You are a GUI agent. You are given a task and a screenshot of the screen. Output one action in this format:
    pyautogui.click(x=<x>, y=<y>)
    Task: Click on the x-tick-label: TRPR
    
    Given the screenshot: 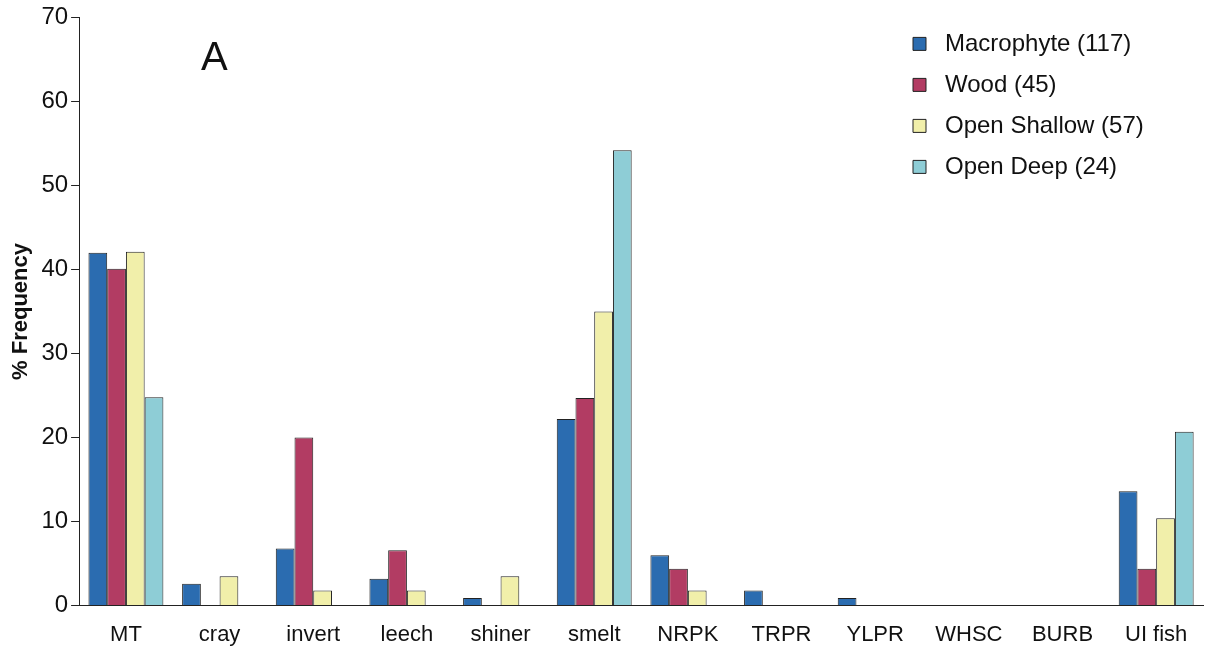 What is the action you would take?
    pyautogui.click(x=781, y=633)
    